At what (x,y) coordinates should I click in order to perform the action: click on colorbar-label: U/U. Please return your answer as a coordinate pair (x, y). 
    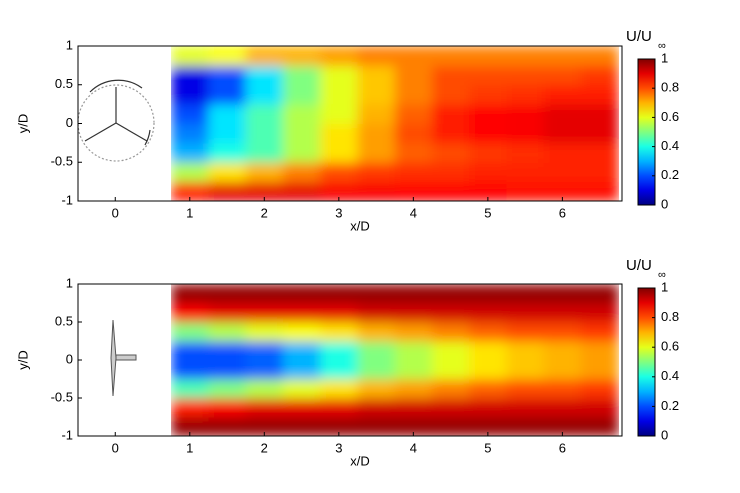
    Looking at the image, I should click on (639, 265).